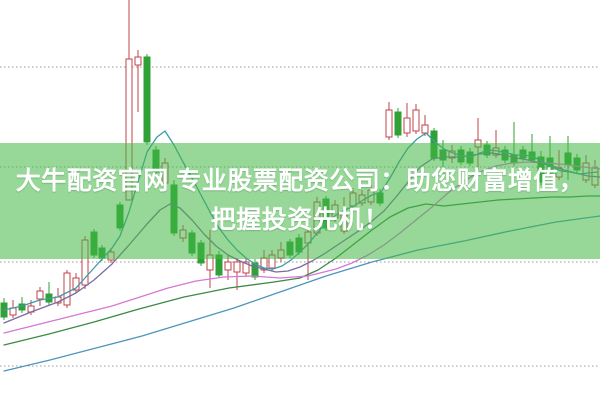  What do you see at coordinates (300, 220) in the screenshot?
I see `banner-text-line2: 把握投资先机！` at bounding box center [300, 220].